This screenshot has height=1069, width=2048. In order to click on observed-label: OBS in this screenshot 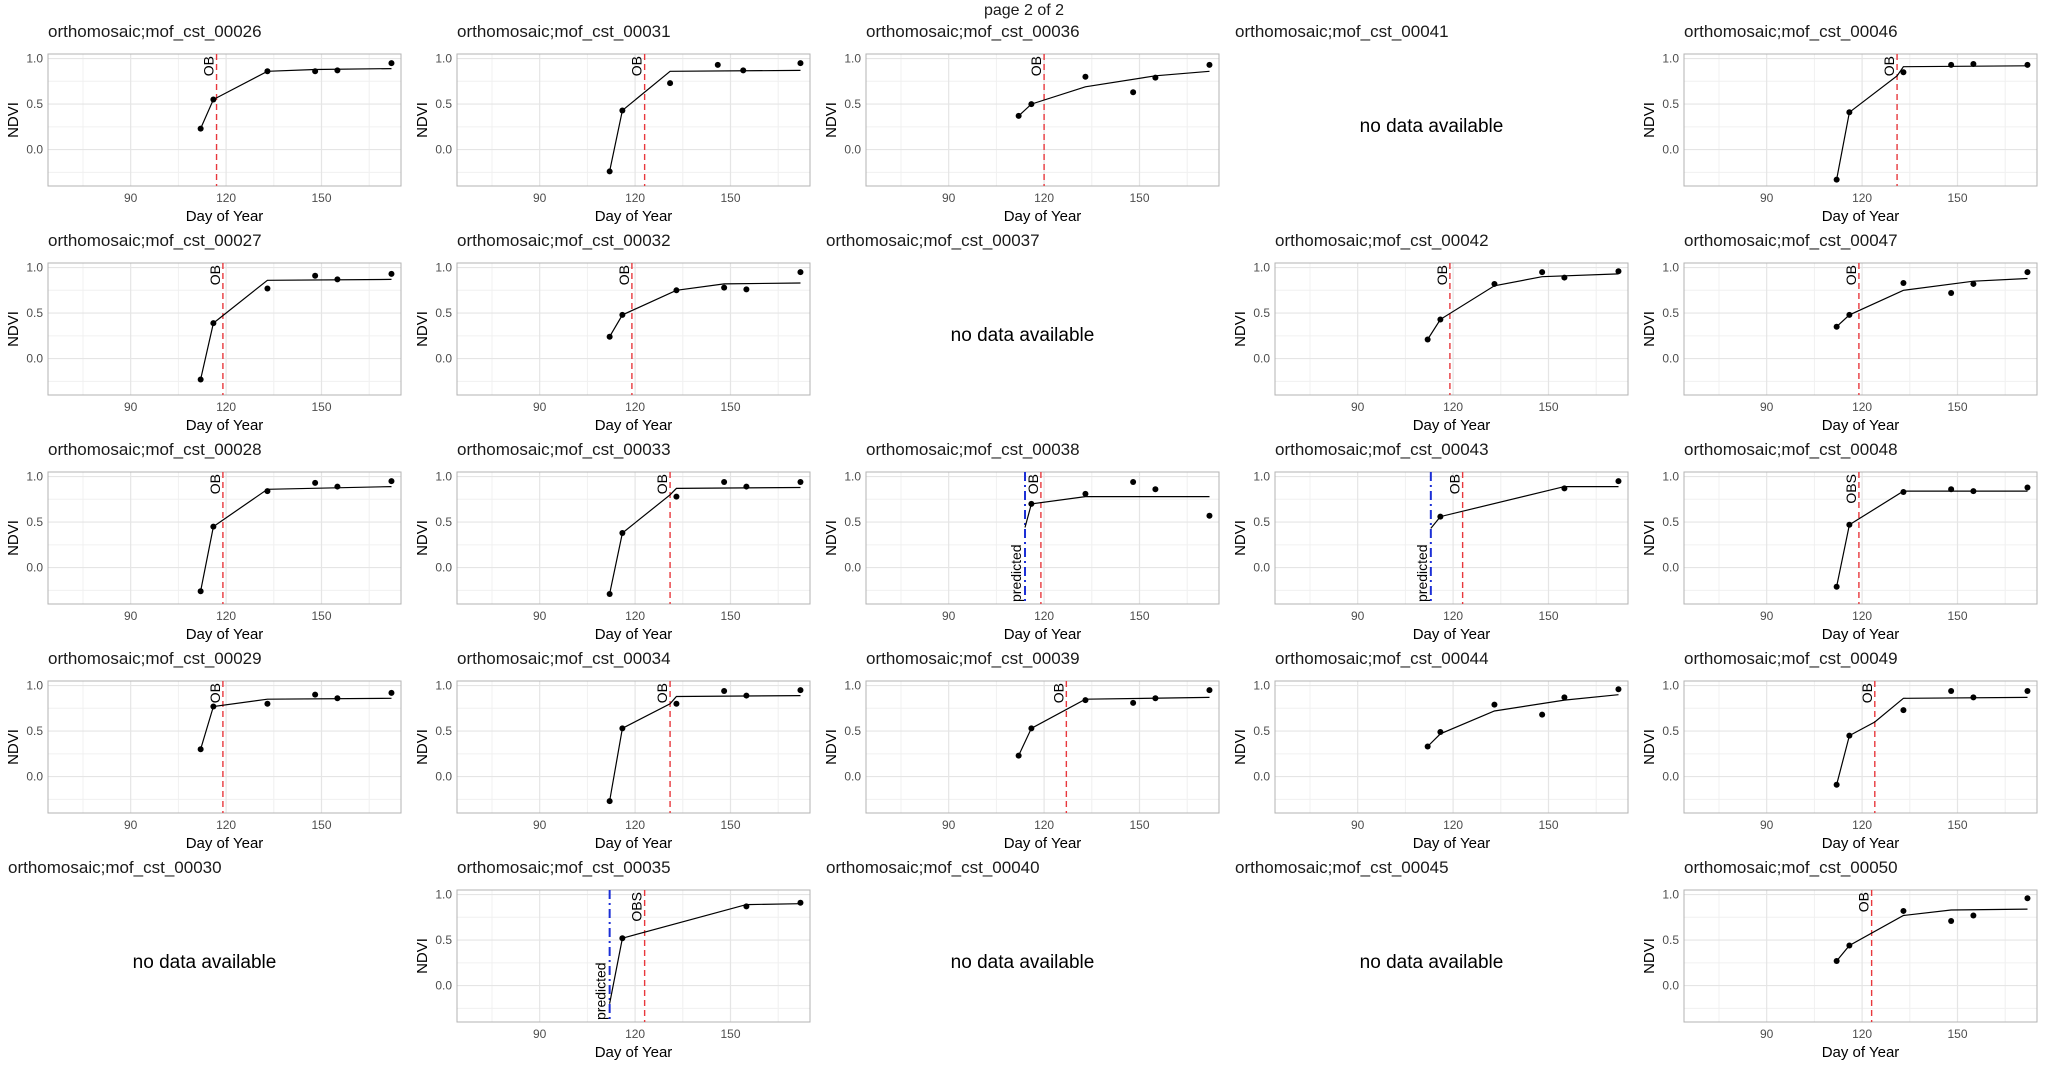, I will do `click(1851, 489)`.